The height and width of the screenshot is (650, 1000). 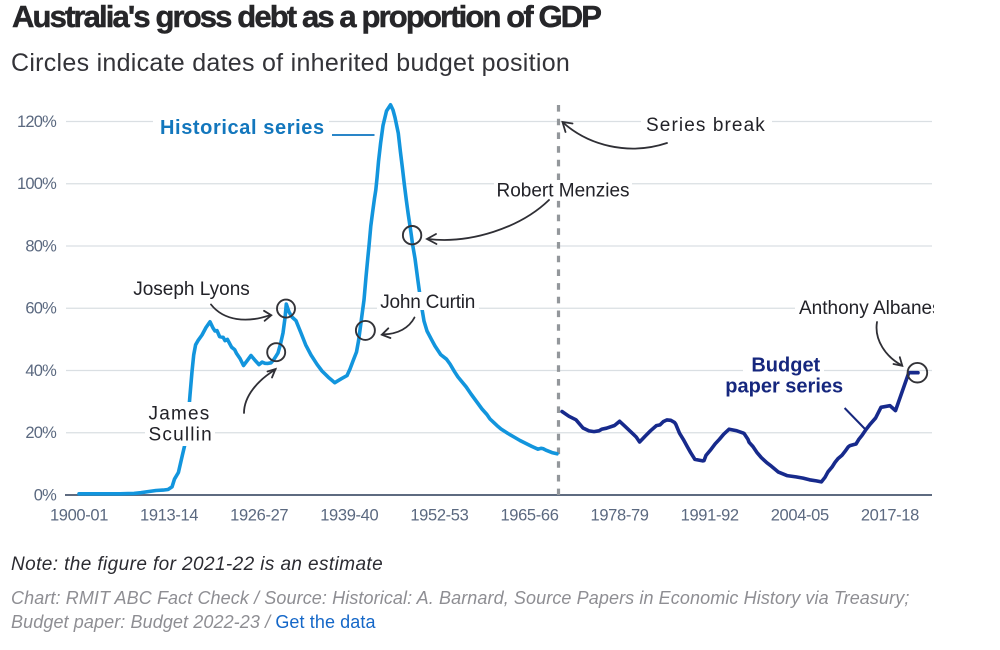 What do you see at coordinates (784, 386) in the screenshot?
I see `svg-text: paper series` at bounding box center [784, 386].